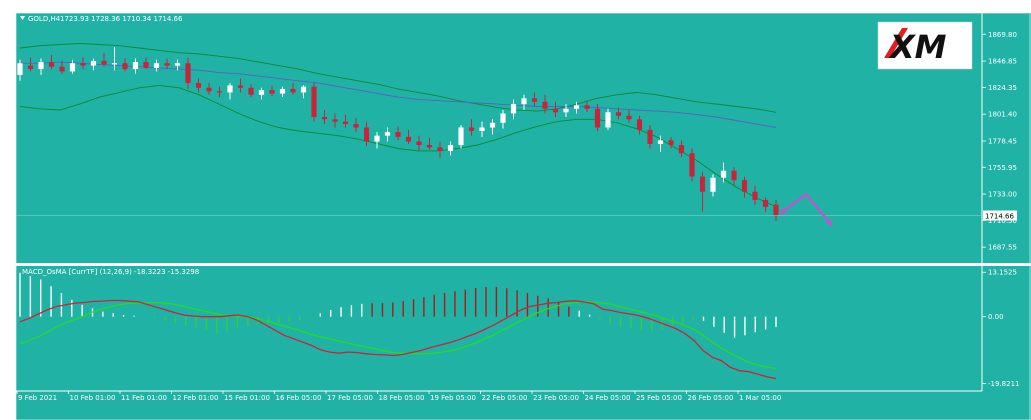 The width and height of the screenshot is (1031, 420). Describe the element at coordinates (144, 398) in the screenshot. I see `time-tick-label: 11 Feb 01:00` at that location.